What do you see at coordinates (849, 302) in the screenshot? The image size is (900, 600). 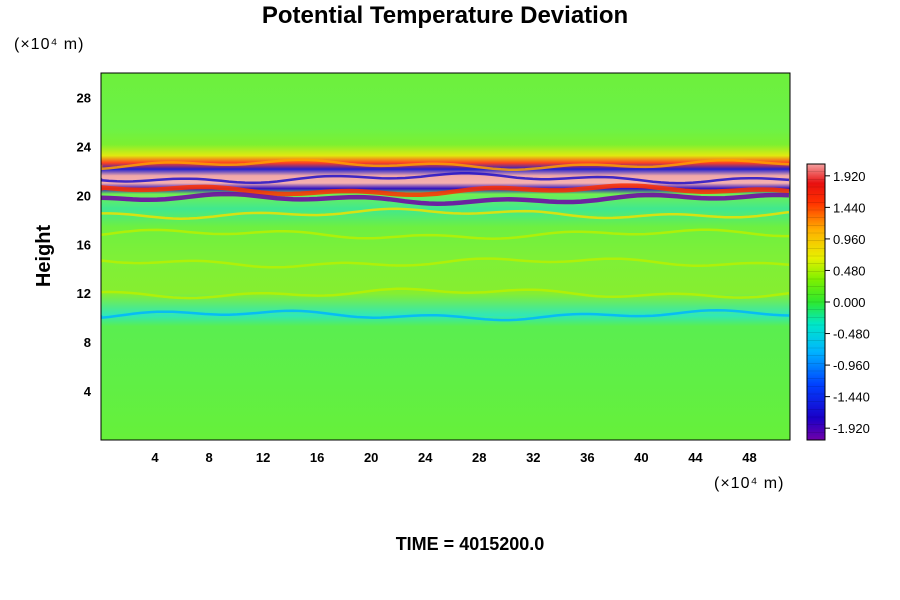 I see `colorbar-tick-label: 0.000` at bounding box center [849, 302].